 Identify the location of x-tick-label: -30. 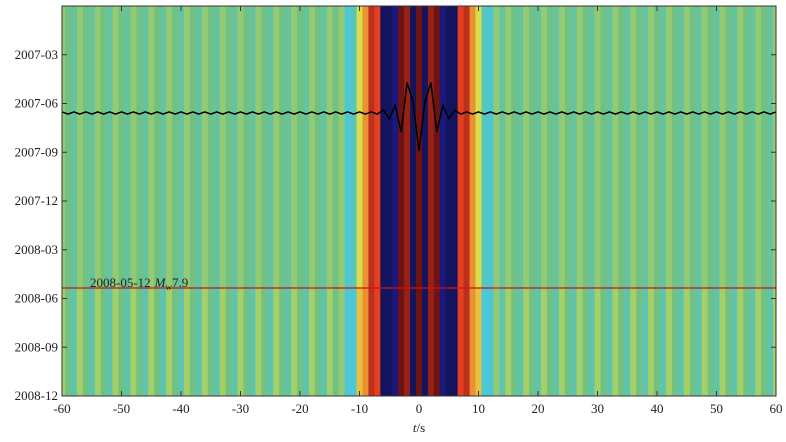
(240, 408).